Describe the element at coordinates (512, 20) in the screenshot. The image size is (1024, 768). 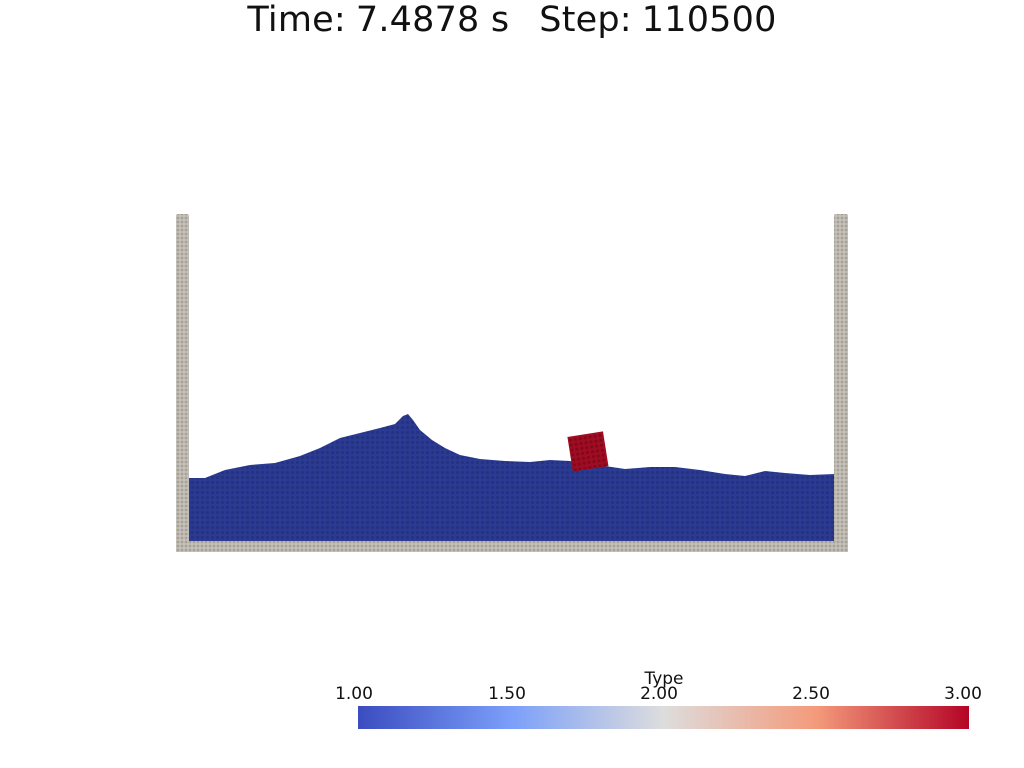
I see `simulation-title: Time: 7.4878 s Step: 110500` at that location.